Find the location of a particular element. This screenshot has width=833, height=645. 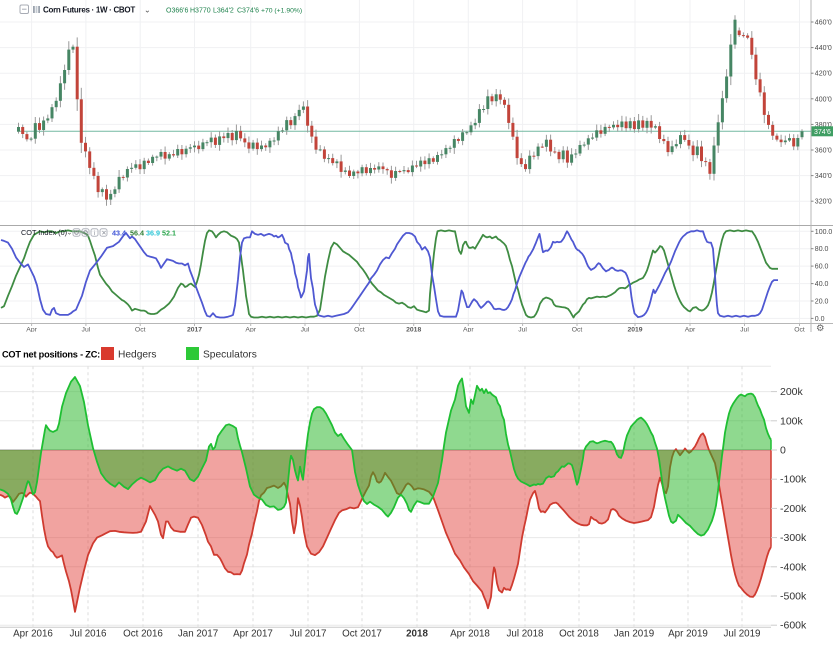

svg-text: +70 (+1.90%) is located at coordinates (281, 10).